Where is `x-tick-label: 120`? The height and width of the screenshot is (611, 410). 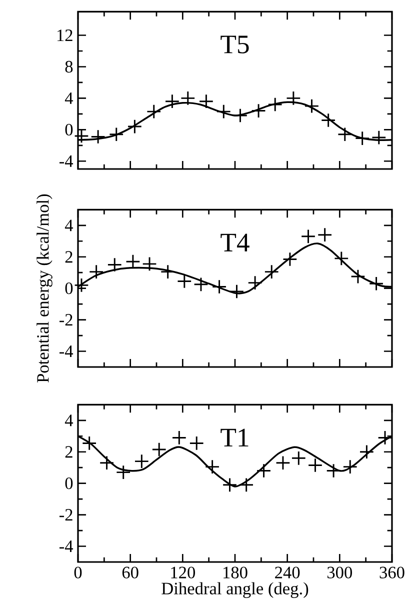 x-tick-label: 120 is located at coordinates (183, 572).